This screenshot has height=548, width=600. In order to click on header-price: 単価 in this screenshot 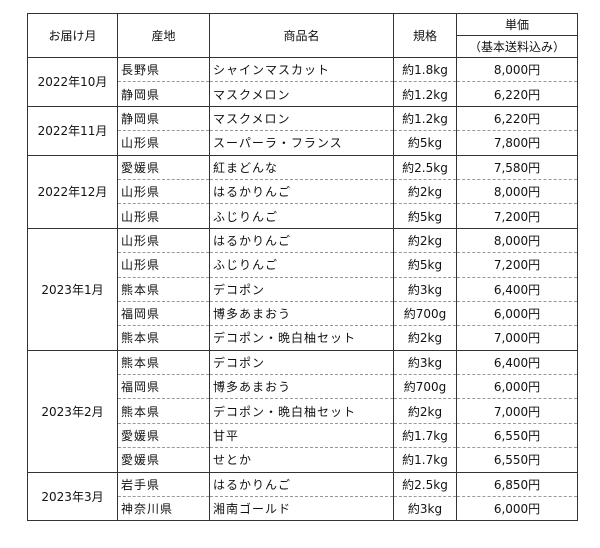, I will do `click(517, 24)`.